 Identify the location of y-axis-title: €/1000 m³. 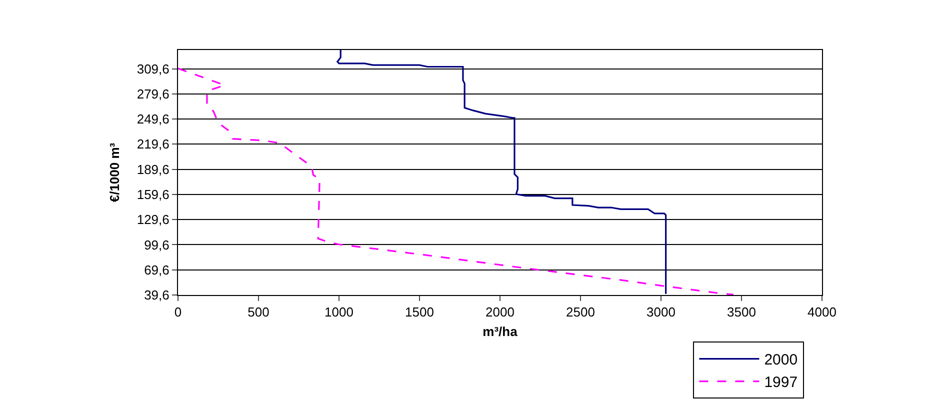
(114, 172).